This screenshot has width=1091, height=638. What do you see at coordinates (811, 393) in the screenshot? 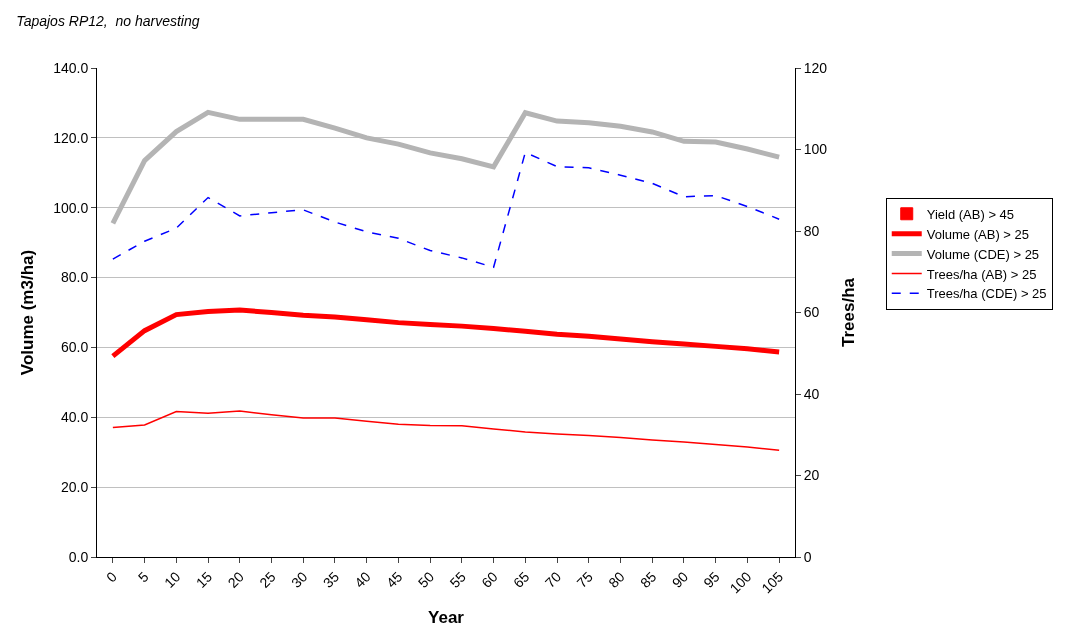
I see `y2-tick-label: 40` at bounding box center [811, 393].